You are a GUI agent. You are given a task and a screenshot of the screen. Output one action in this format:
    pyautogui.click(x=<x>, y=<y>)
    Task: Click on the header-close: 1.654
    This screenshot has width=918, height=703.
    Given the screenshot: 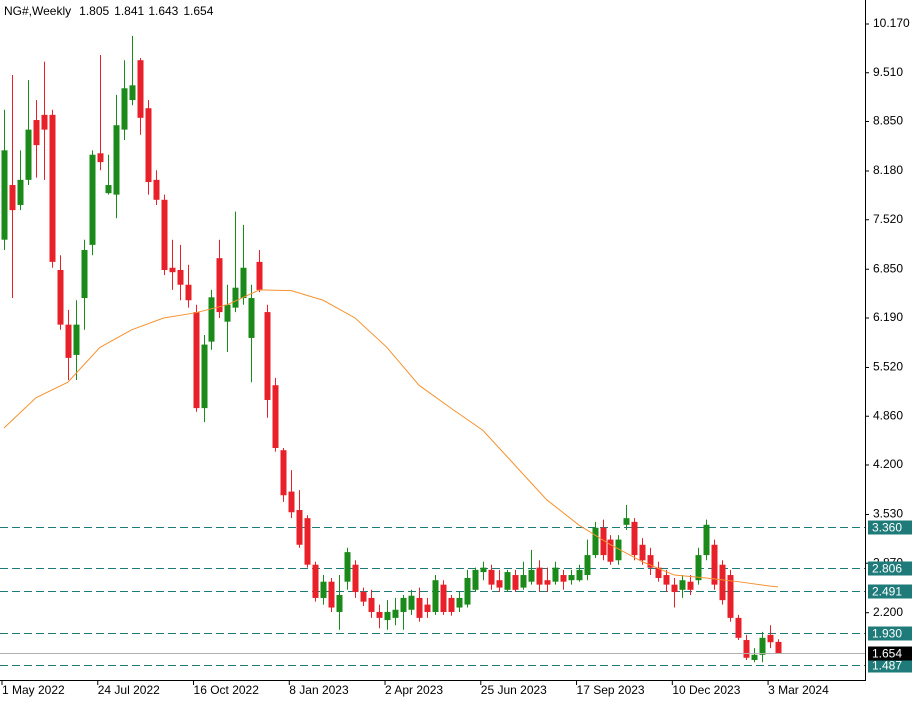 What is the action you would take?
    pyautogui.click(x=198, y=11)
    